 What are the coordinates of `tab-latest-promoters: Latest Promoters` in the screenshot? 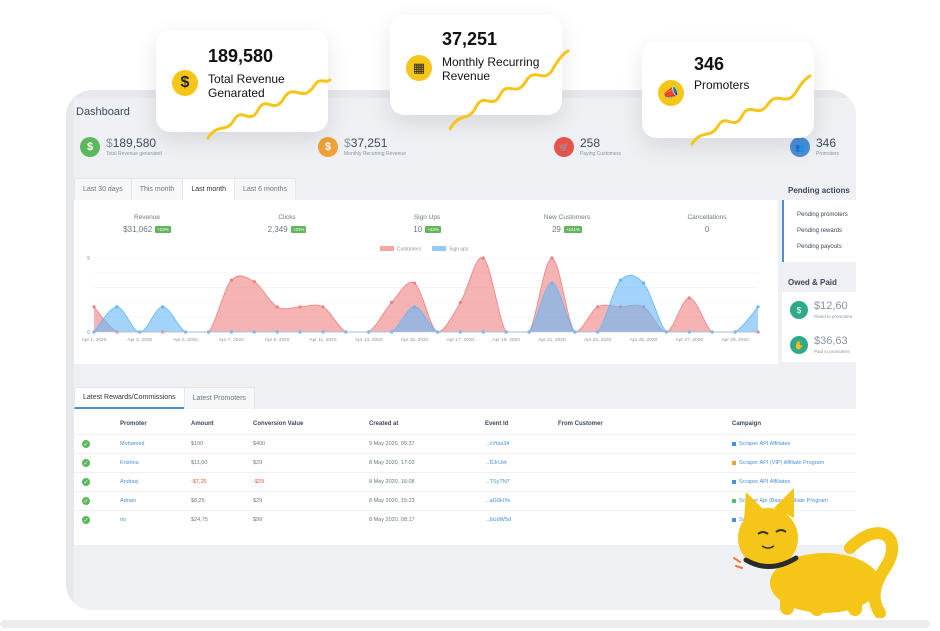 It's located at (219, 398).